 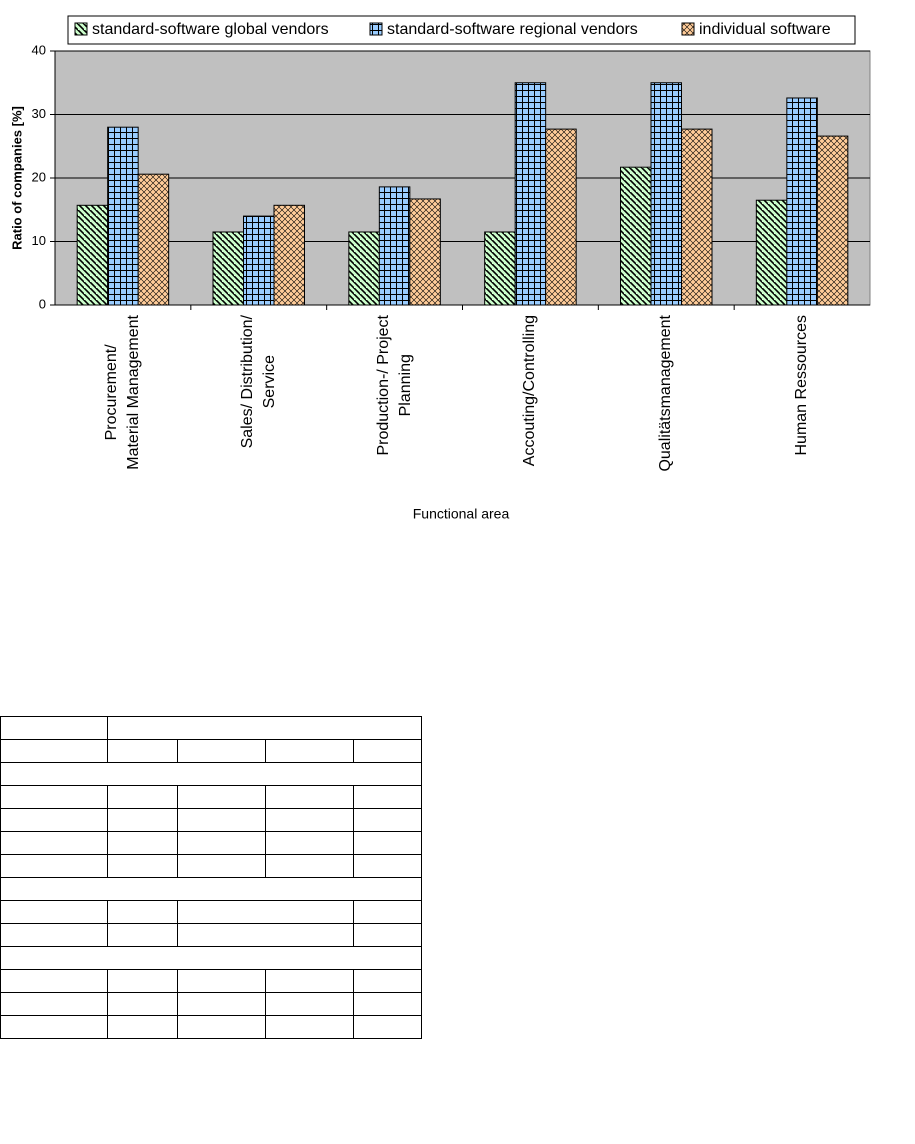 I want to click on x-tick-label: Accouting/Controlling, so click(x=530, y=391).